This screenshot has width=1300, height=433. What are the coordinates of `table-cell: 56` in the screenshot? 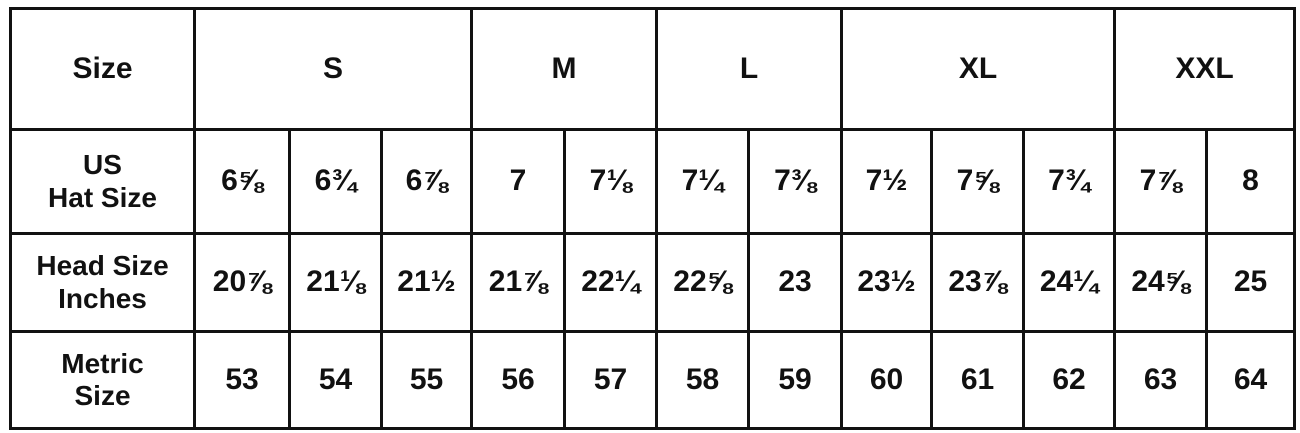 It's located at (518, 380).